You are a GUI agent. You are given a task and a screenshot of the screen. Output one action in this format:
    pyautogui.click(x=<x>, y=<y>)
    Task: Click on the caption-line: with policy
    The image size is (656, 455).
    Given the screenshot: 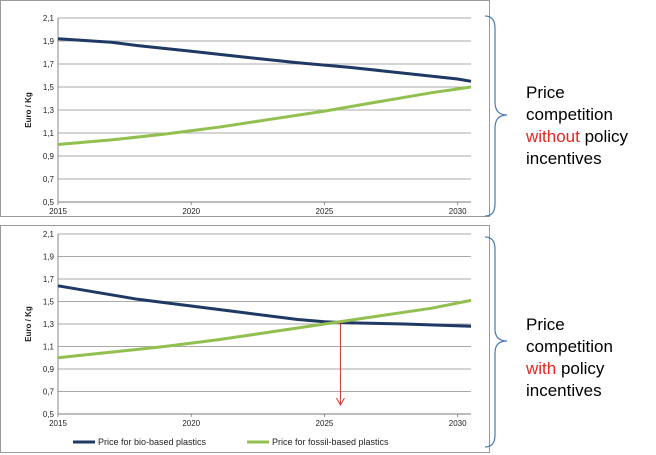 What is the action you would take?
    pyautogui.click(x=569, y=369)
    